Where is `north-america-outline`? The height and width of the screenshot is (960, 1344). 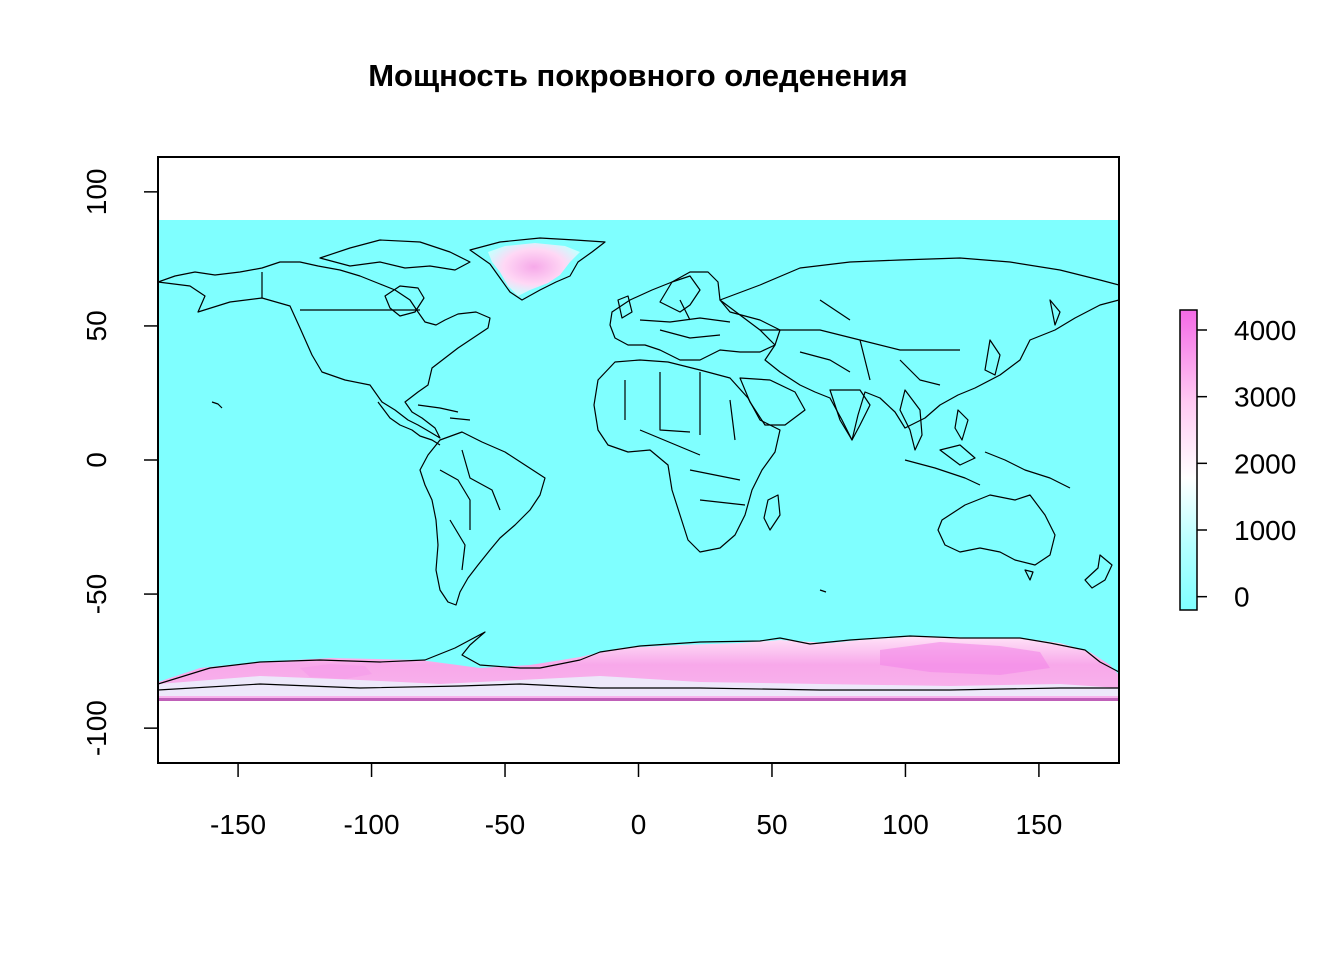
north-america-outline is located at coordinates (324, 350).